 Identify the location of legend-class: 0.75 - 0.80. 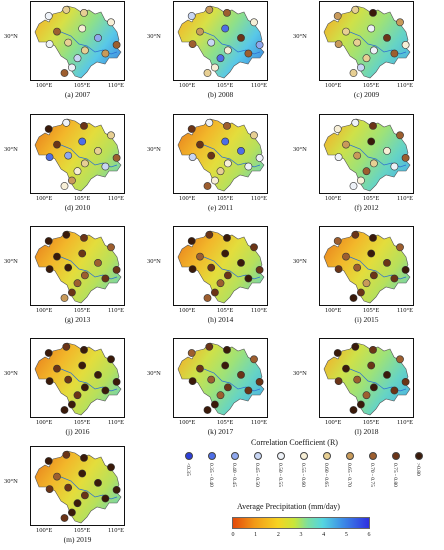
(397, 475).